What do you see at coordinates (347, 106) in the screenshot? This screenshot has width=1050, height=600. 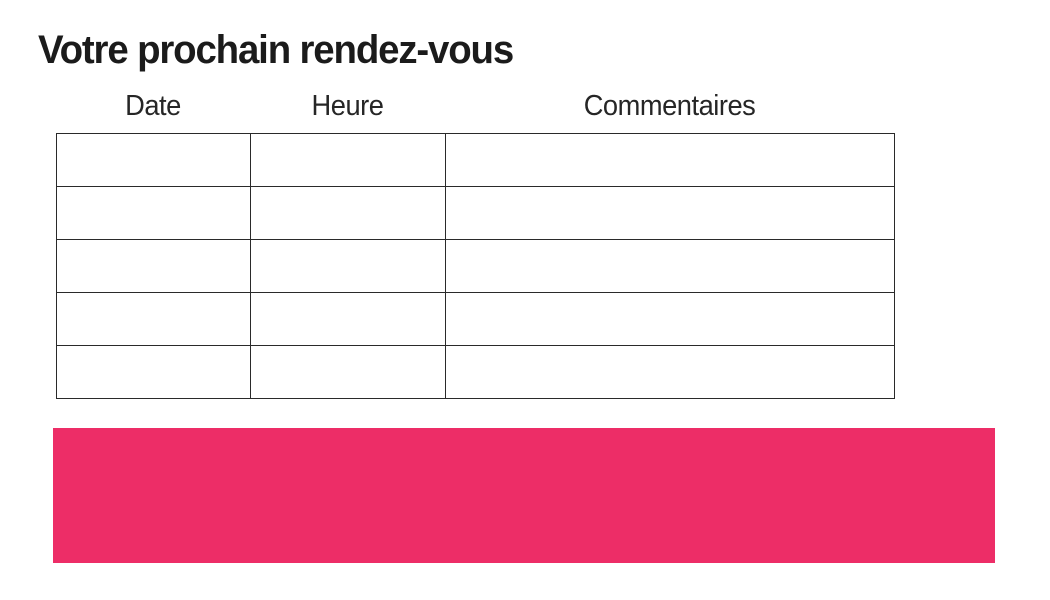 I see `column-header-heure: Heure` at bounding box center [347, 106].